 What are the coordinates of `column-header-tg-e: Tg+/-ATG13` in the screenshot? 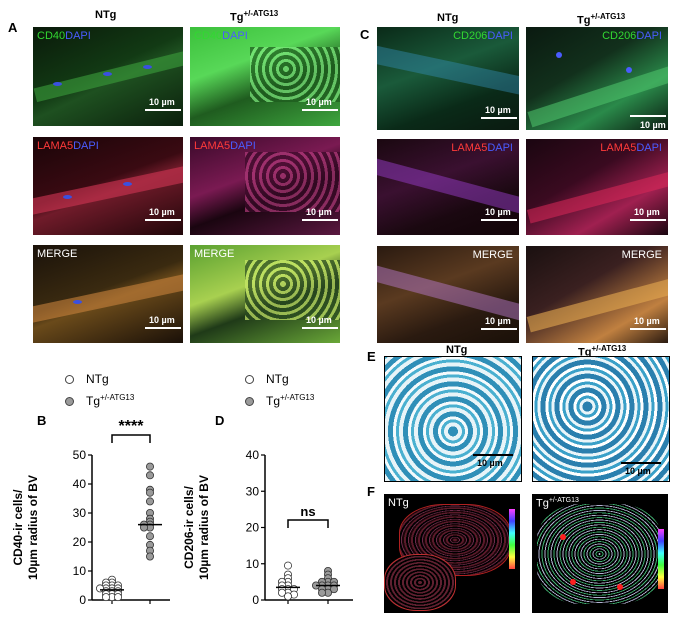 It's located at (602, 351).